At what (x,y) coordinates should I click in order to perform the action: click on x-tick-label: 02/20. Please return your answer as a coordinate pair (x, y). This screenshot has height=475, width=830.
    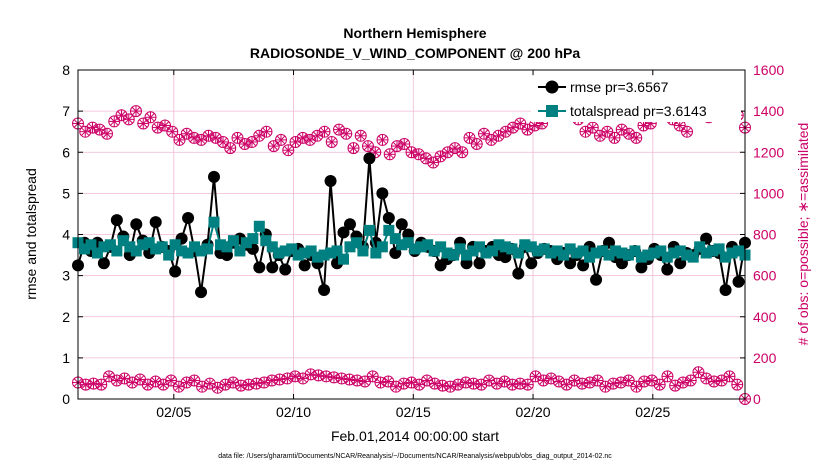
    Looking at the image, I should click on (533, 412).